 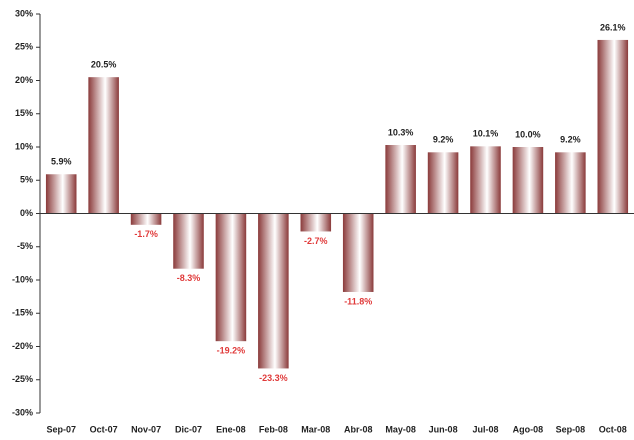 What do you see at coordinates (24, 13) in the screenshot?
I see `y-tick-label: 30%` at bounding box center [24, 13].